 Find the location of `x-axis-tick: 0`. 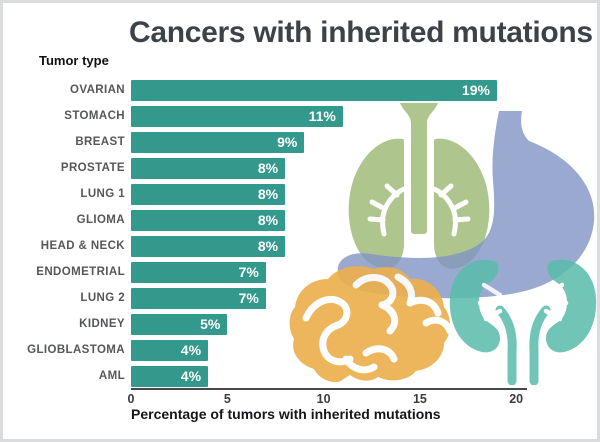

x-axis-tick: 0 is located at coordinates (131, 399).